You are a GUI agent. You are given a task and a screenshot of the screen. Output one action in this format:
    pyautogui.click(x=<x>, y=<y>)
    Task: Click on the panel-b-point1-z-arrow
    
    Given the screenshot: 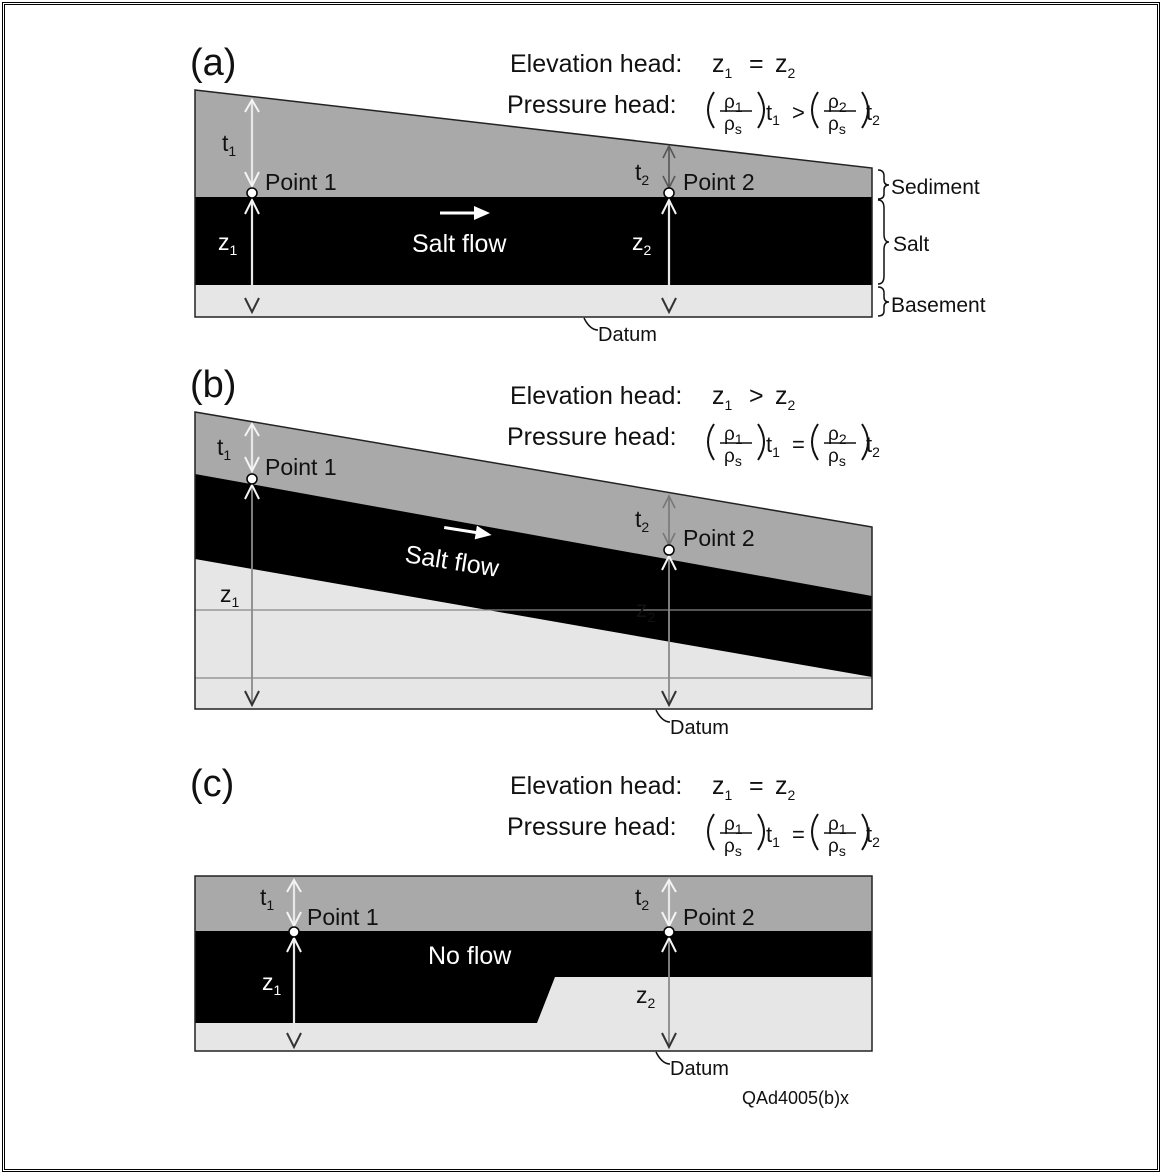 What is the action you would take?
    pyautogui.click(x=252, y=595)
    